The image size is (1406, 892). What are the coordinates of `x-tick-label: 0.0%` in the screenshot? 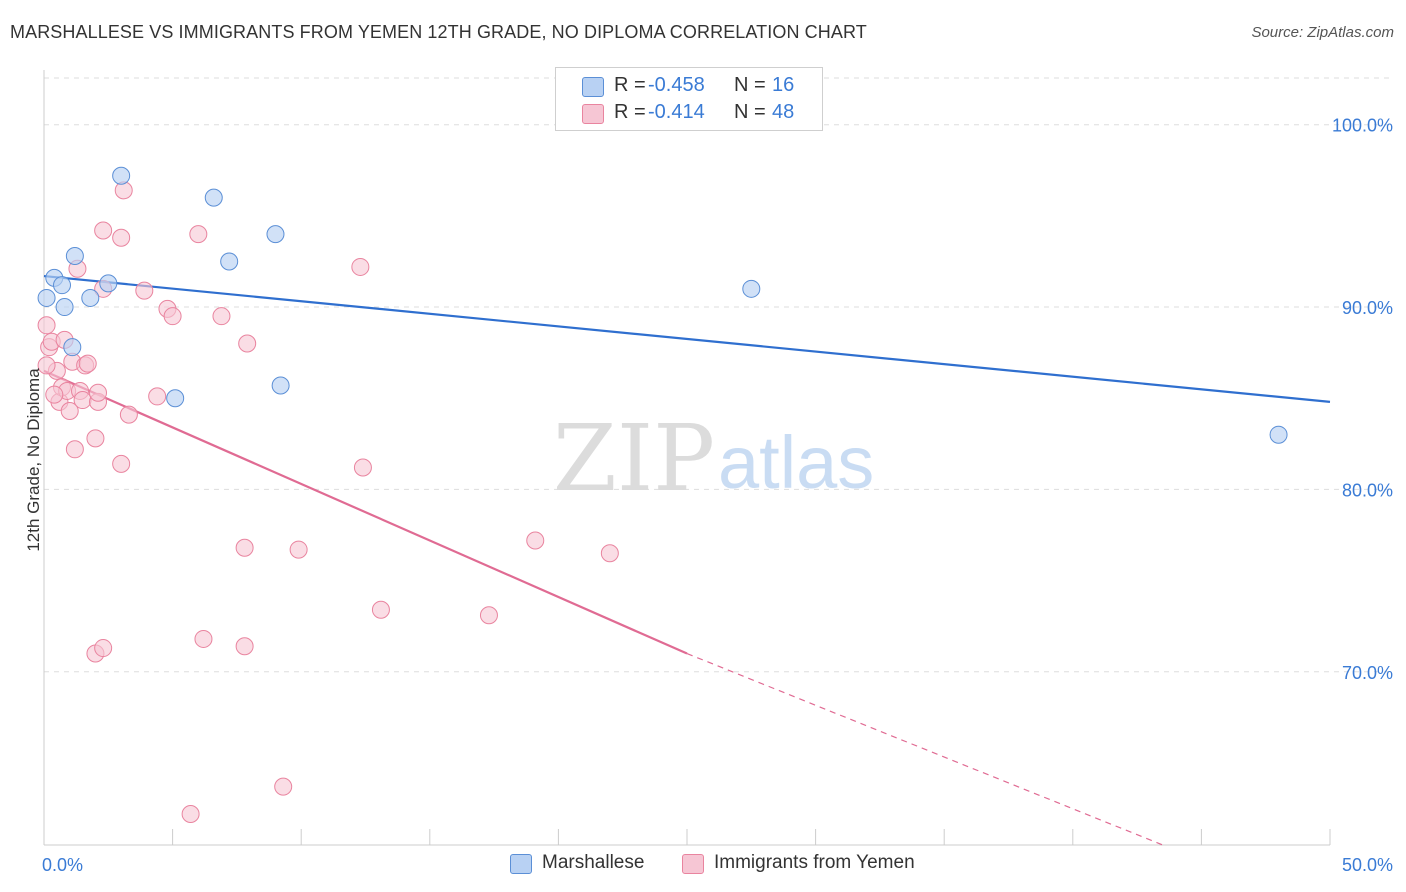 It's located at (62, 865).